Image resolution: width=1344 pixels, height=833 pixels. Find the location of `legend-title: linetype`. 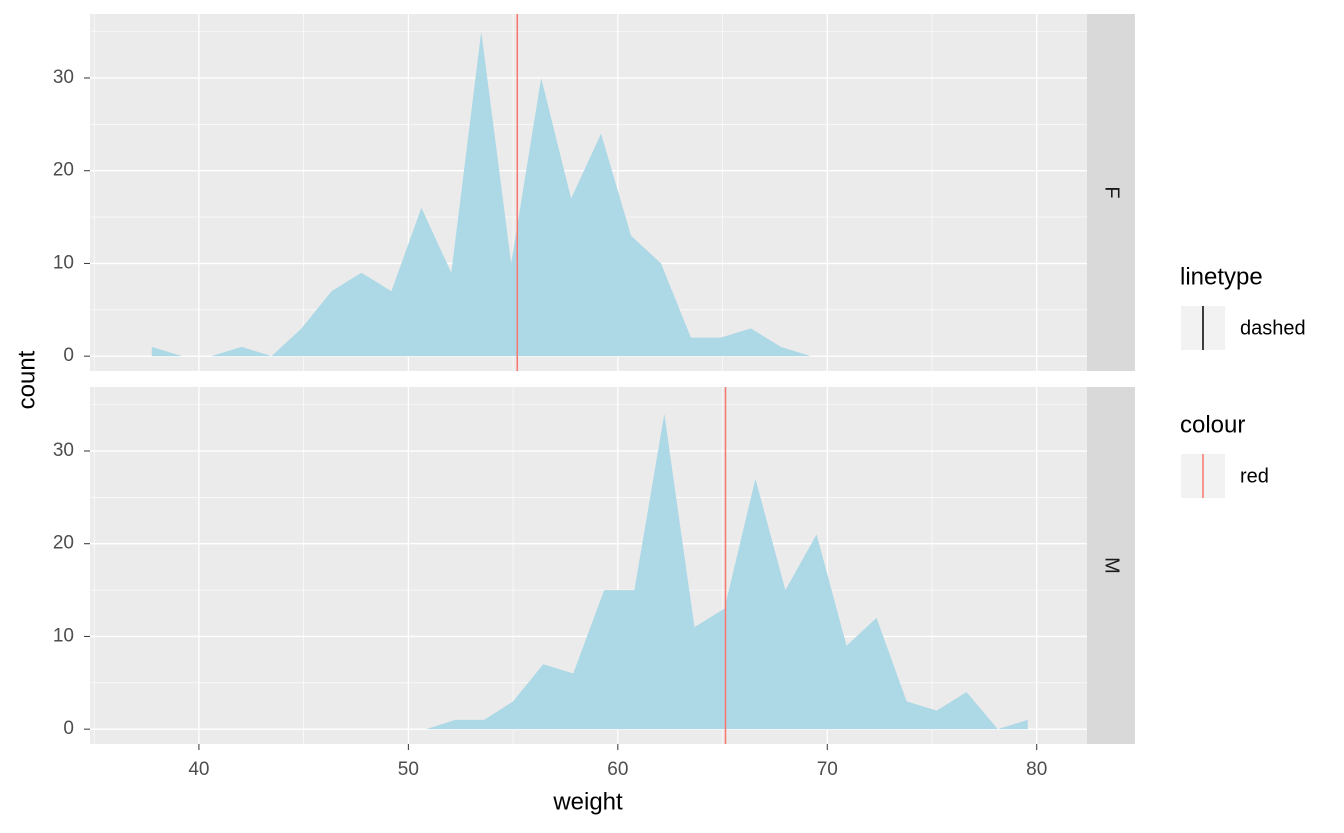

legend-title: linetype is located at coordinates (1221, 276).